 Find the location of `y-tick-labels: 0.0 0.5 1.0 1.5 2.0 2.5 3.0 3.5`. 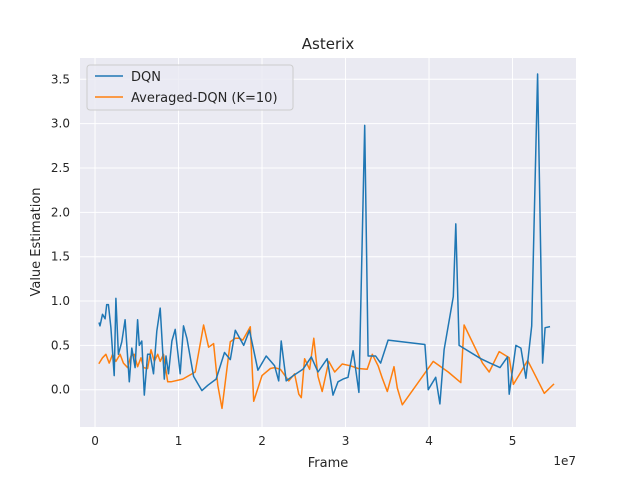

y-tick-labels: 0.0 0.5 1.0 1.5 2.0 2.5 3.0 3.5 is located at coordinates (60, 234).